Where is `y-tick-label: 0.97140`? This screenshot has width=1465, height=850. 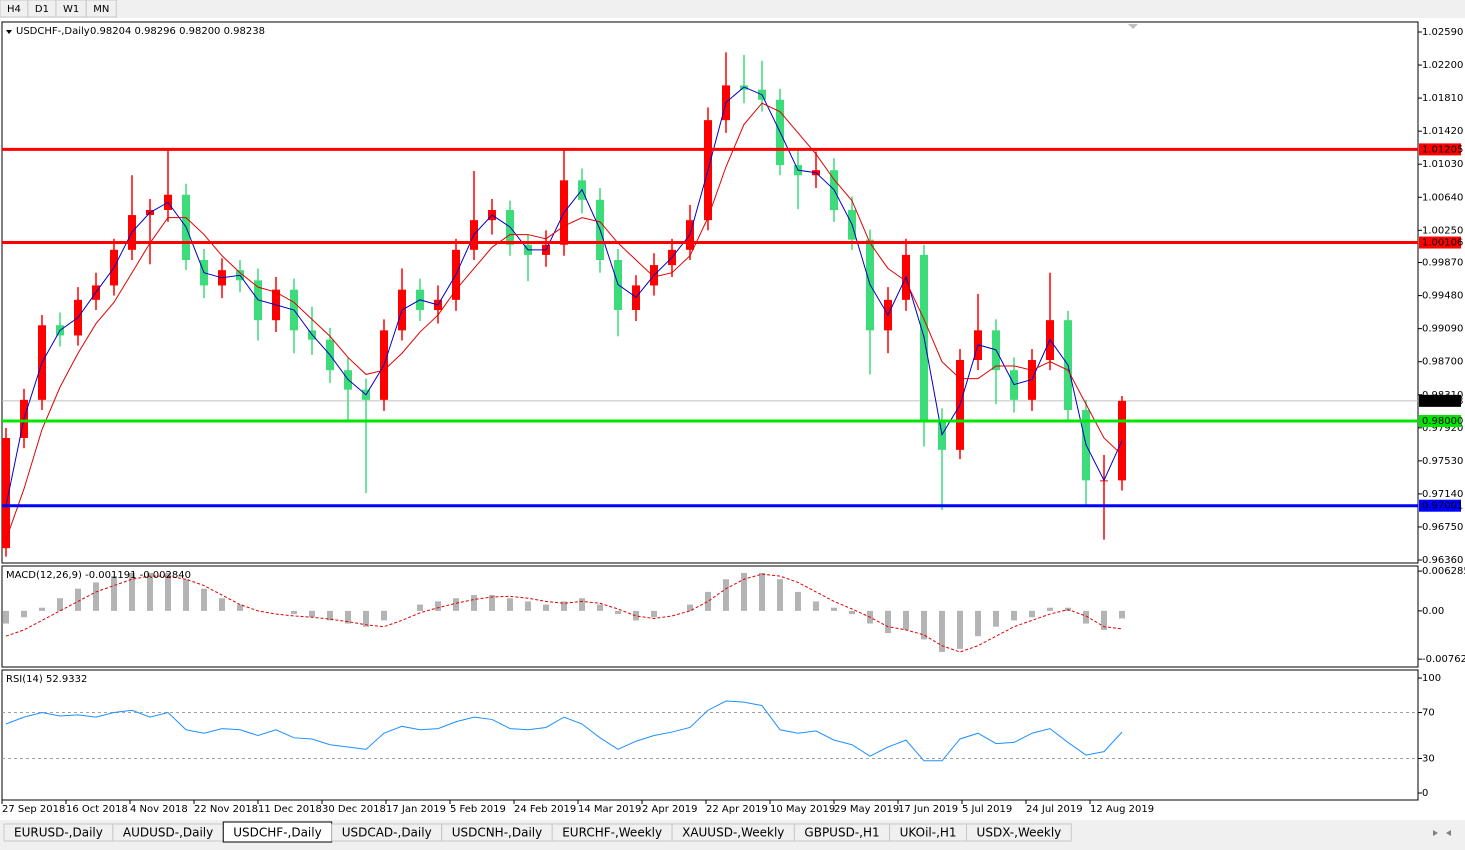 y-tick-label: 0.97140 is located at coordinates (1442, 494).